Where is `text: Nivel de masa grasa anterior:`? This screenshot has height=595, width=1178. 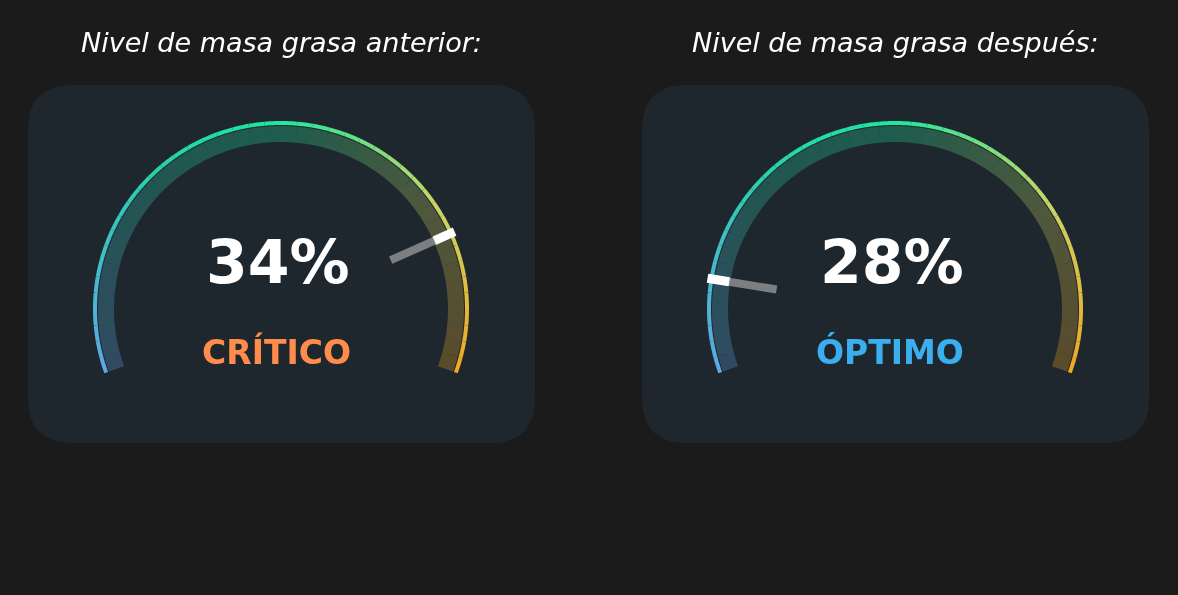
text: Nivel de masa grasa anterior: is located at coordinates (281, 42).